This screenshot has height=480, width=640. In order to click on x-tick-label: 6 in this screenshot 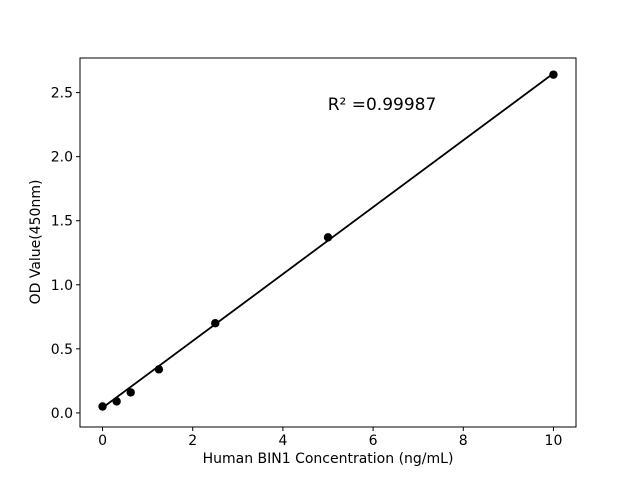, I will do `click(373, 441)`.